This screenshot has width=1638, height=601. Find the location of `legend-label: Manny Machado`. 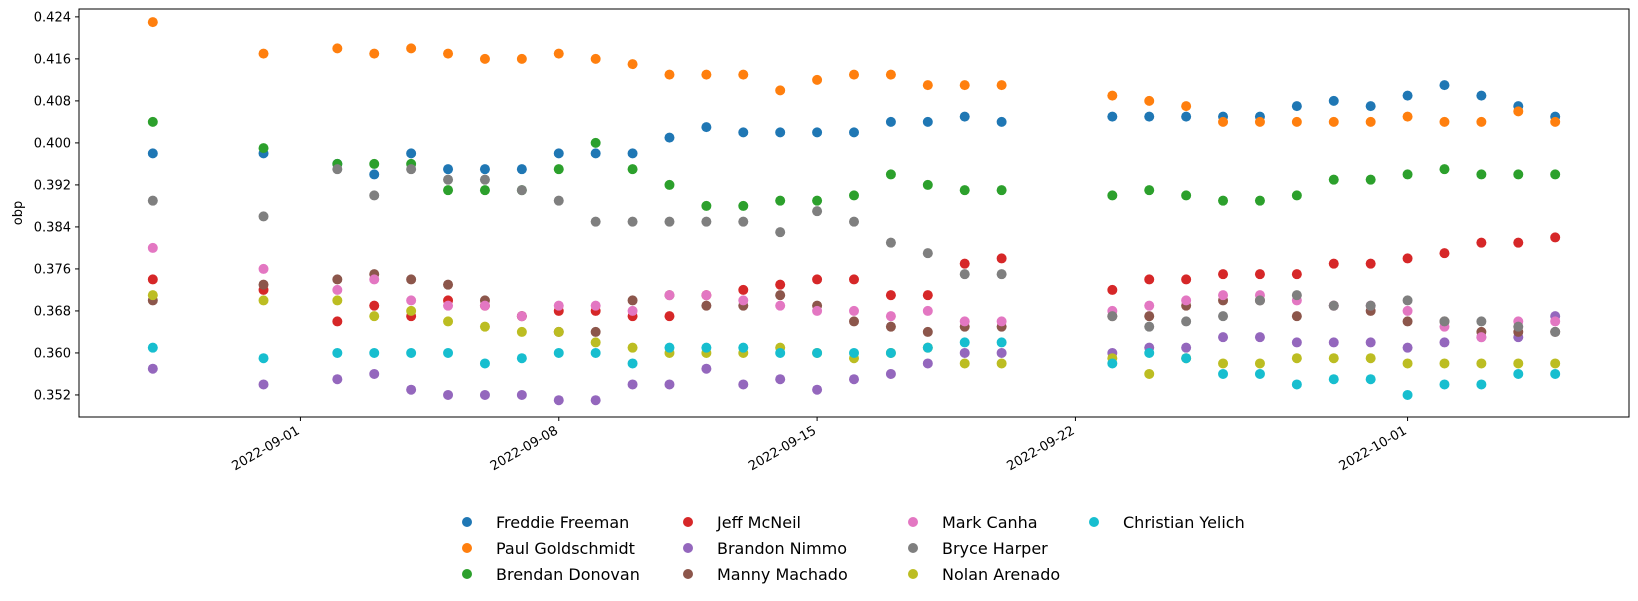

legend-label: Manny Machado is located at coordinates (782, 574).